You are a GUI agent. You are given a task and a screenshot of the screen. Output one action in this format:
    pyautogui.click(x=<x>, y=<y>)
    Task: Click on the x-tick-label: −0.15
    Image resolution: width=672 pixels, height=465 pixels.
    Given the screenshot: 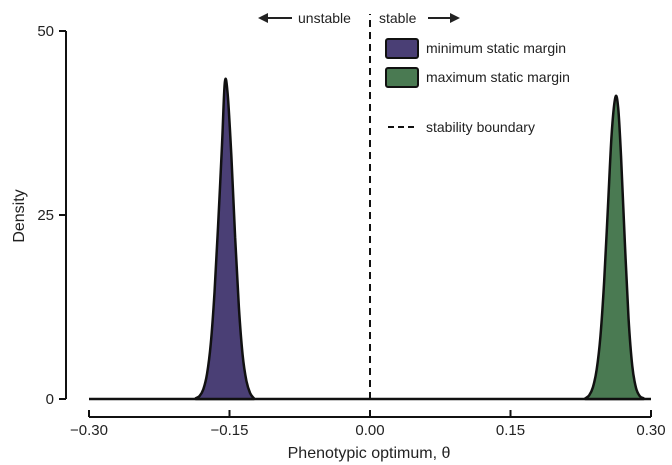 What is the action you would take?
    pyautogui.click(x=230, y=430)
    